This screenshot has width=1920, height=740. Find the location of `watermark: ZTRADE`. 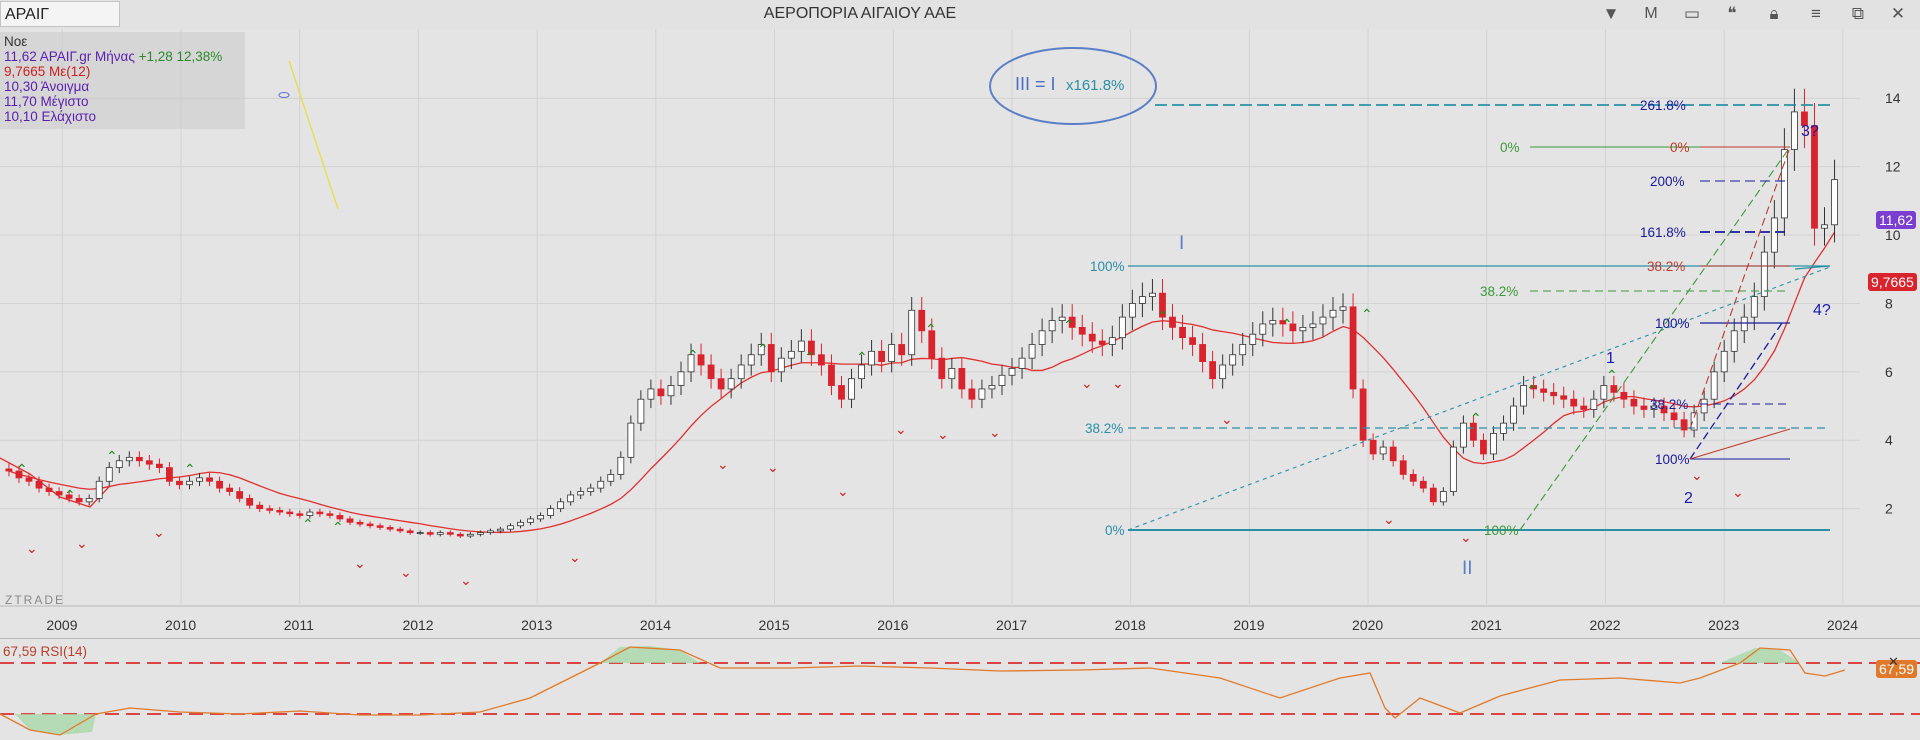

watermark: ZTRADE is located at coordinates (35, 600).